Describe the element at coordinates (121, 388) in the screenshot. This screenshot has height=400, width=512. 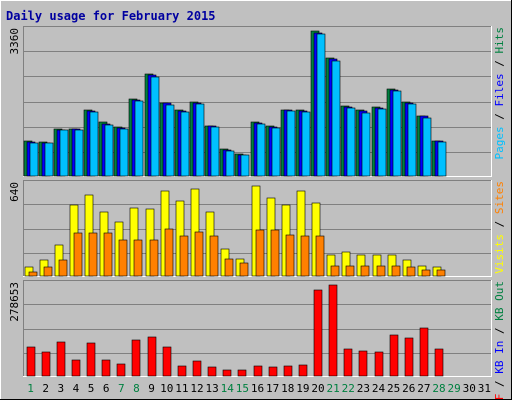
I see `x-tick-label-day-7: 7` at that location.